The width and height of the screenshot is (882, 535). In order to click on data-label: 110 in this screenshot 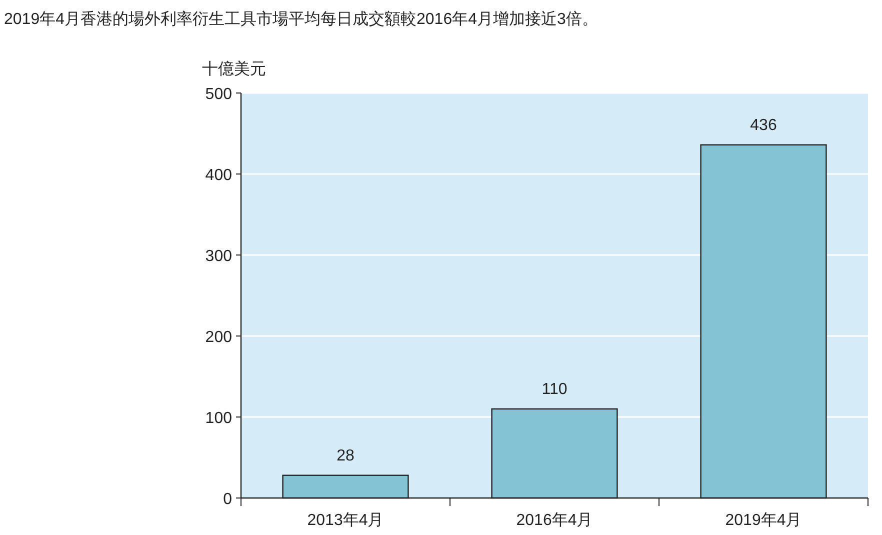, I will do `click(555, 389)`.